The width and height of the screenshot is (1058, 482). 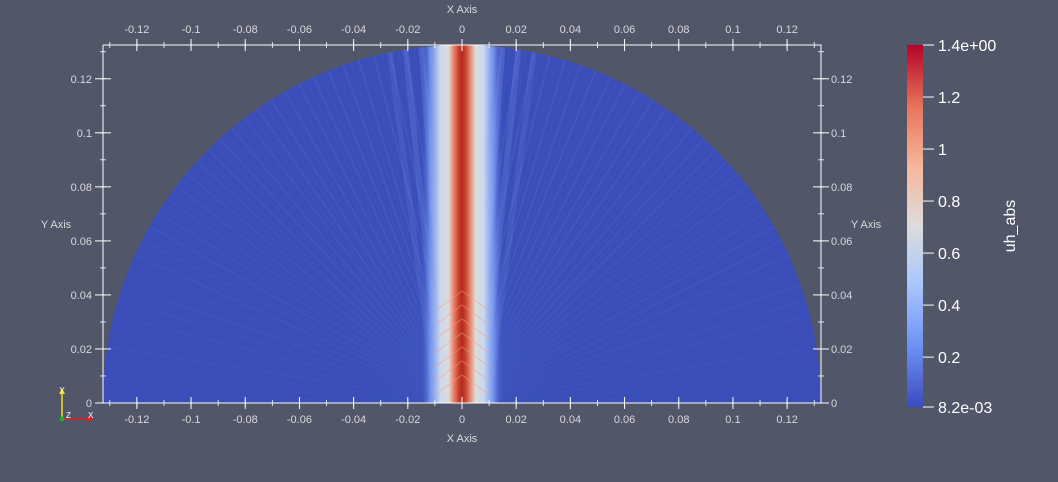 What do you see at coordinates (299, 30) in the screenshot?
I see `x-tick-label-top: -0.06` at bounding box center [299, 30].